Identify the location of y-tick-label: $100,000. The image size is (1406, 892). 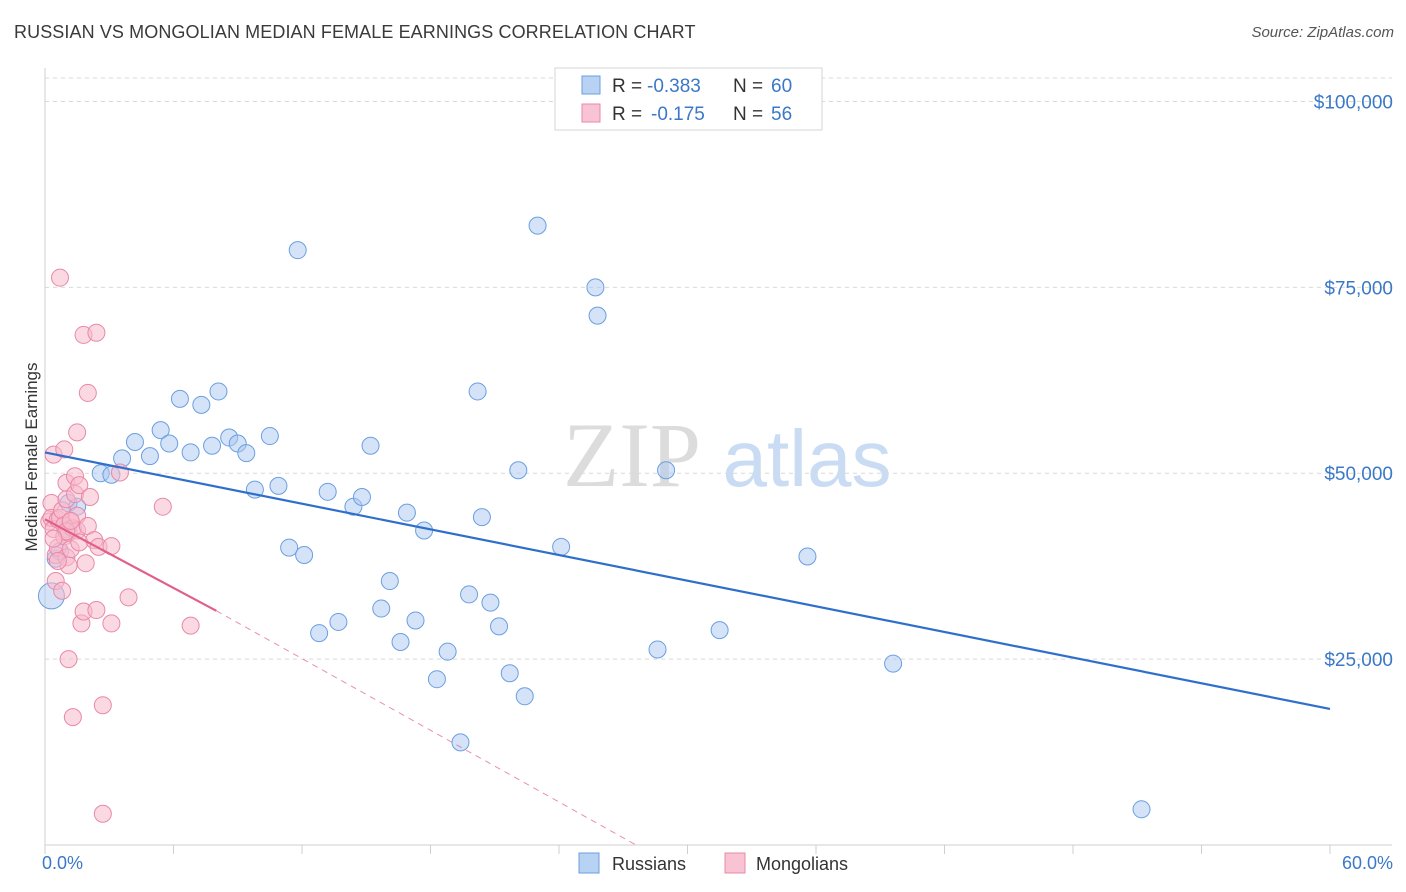
(1353, 102).